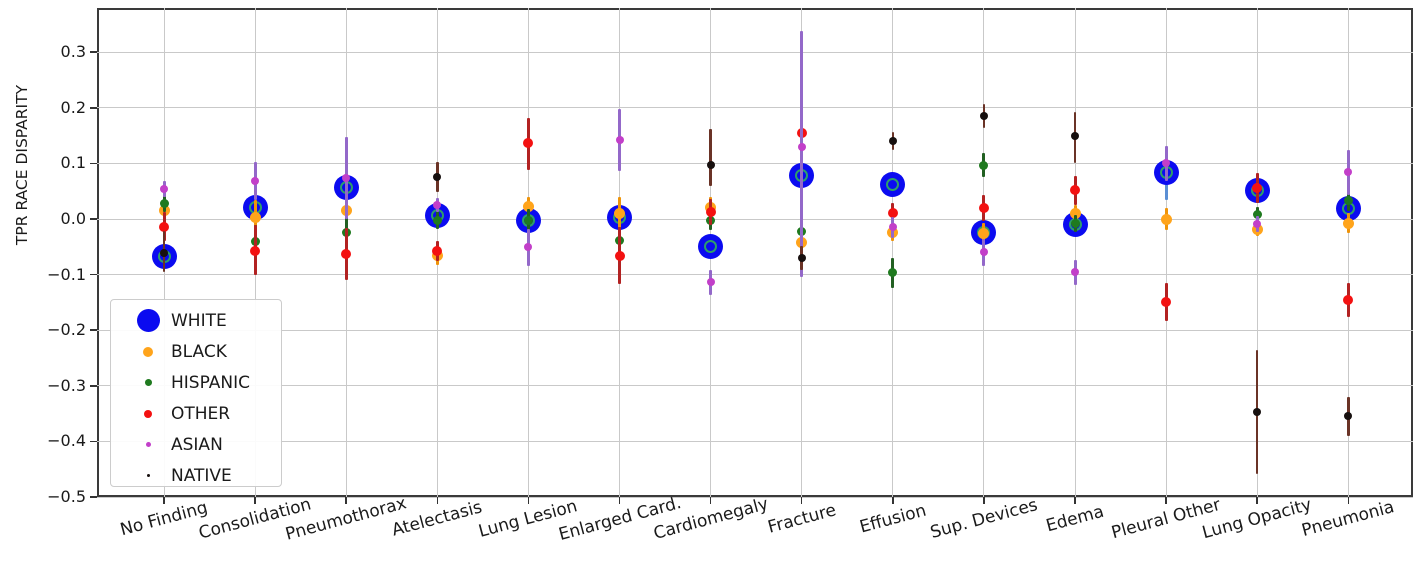 Image resolution: width=1422 pixels, height=561 pixels. What do you see at coordinates (802, 154) in the screenshot?
I see `errorbar-asian-fracture` at bounding box center [802, 154].